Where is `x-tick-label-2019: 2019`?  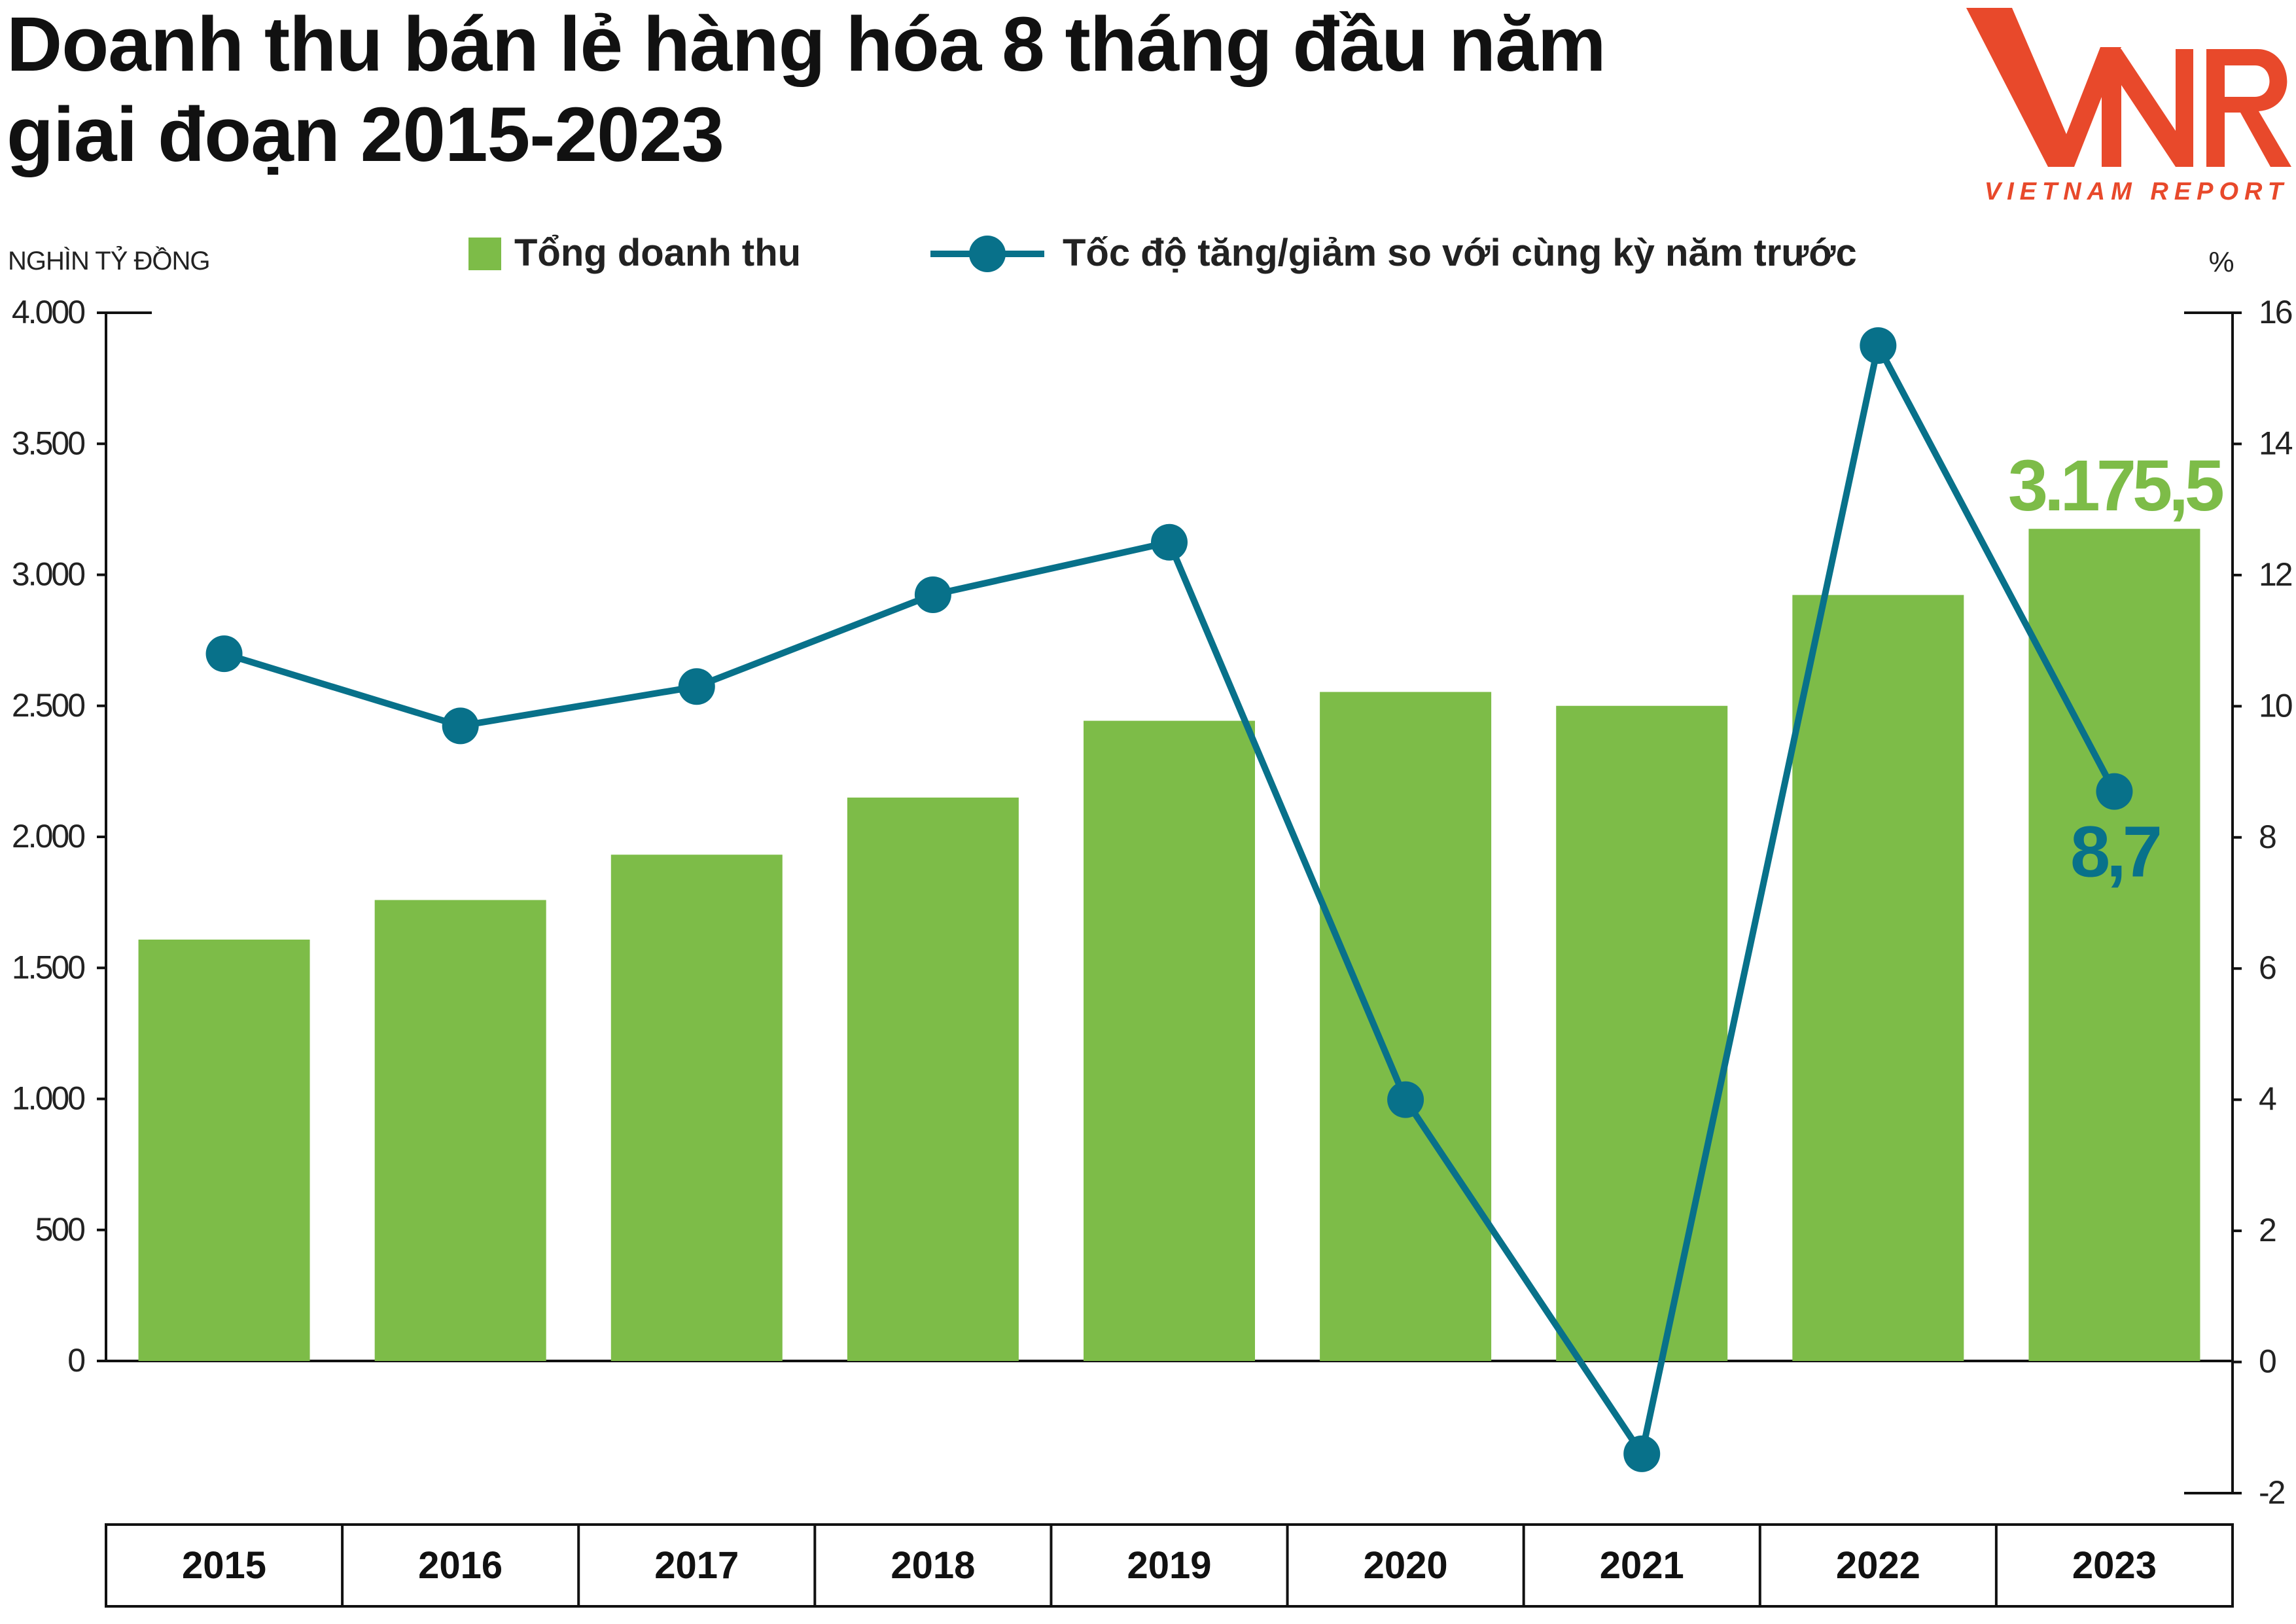
x-tick-label-2019: 2019 is located at coordinates (1169, 1565).